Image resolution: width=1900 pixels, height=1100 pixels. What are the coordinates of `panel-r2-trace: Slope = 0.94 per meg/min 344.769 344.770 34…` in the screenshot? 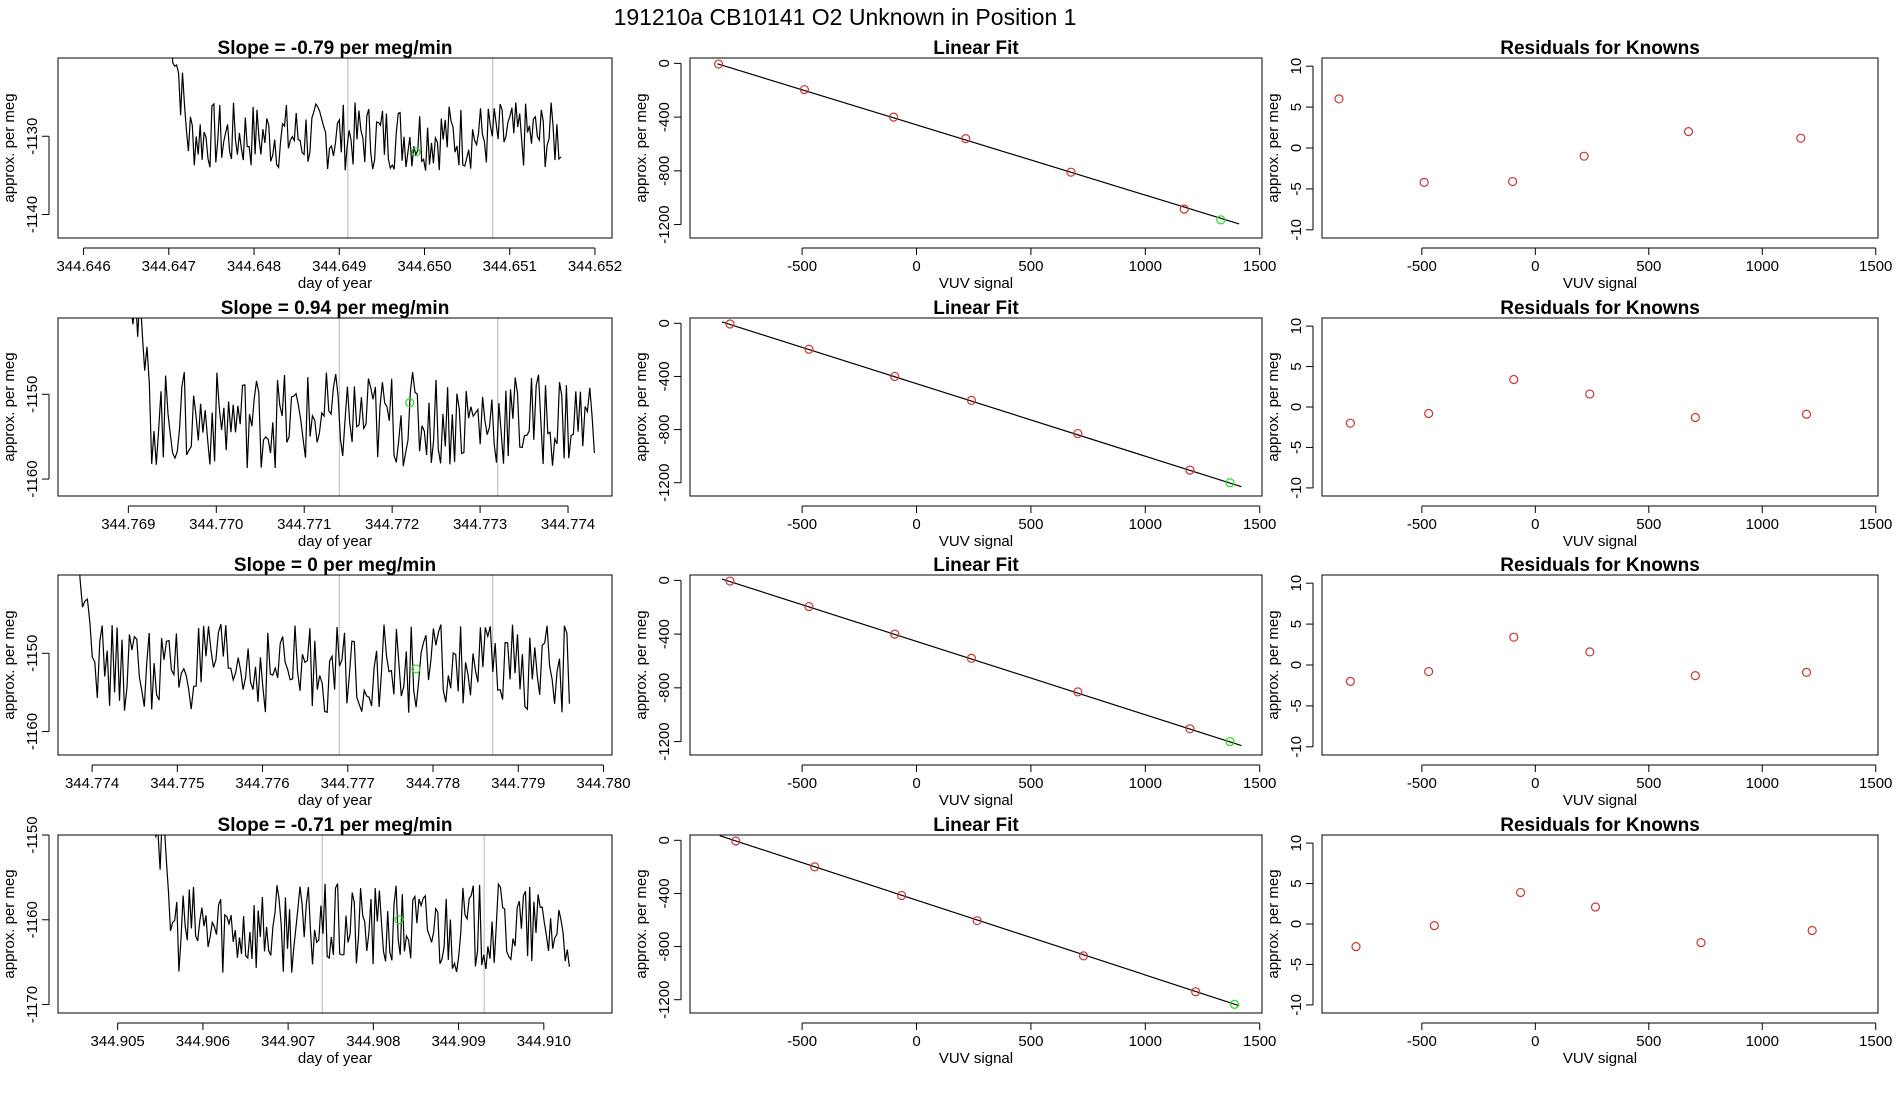 It's located at (307, 424).